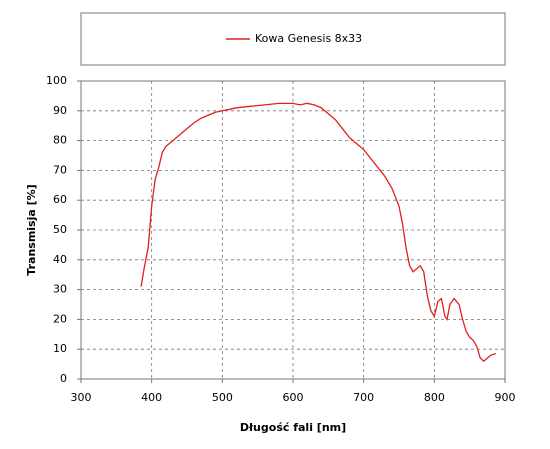 Image resolution: width=550 pixels, height=449 pixels. I want to click on y-tick-label: 80, so click(60, 140).